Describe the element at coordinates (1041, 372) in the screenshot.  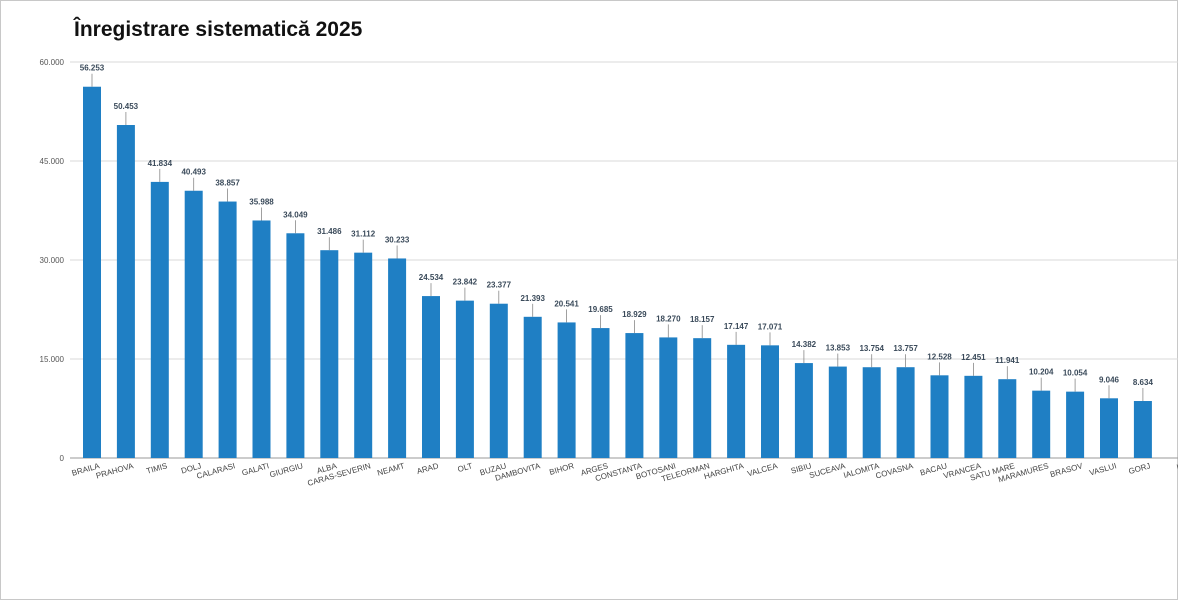
I see `data-label: 10.204` at that location.